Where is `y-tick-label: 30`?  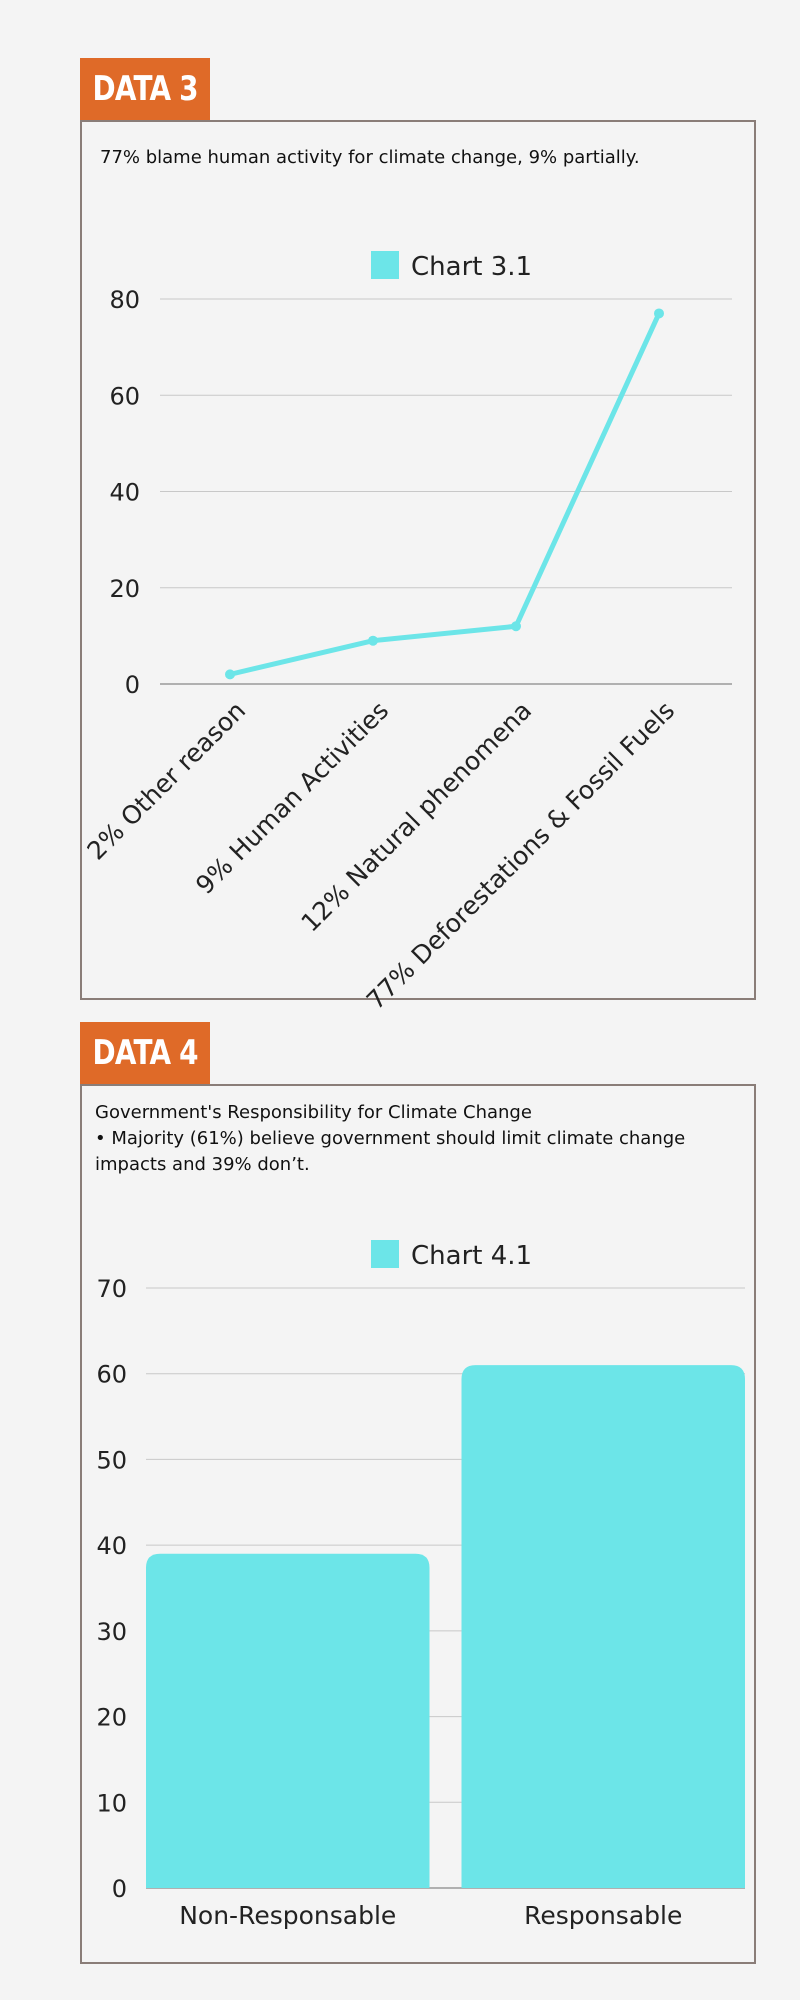 y-tick-label: 30 is located at coordinates (111, 1632).